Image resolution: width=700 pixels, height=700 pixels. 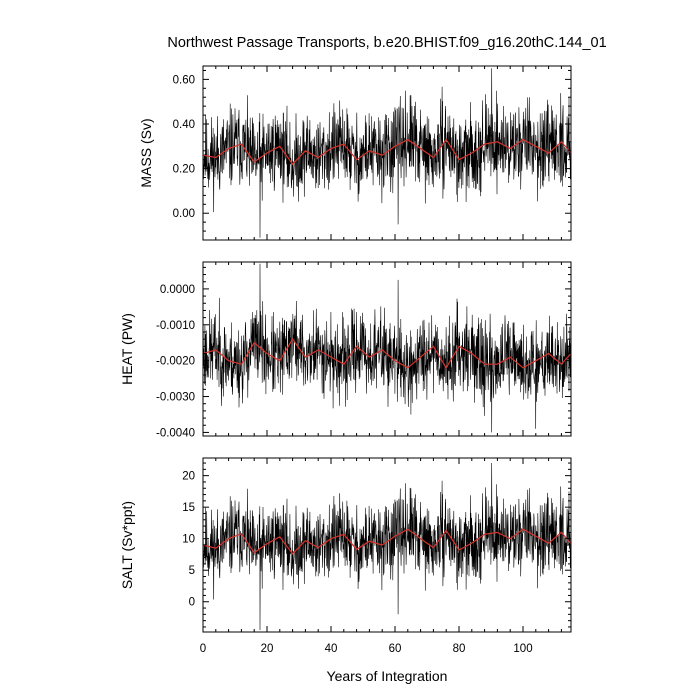 I want to click on y-axis-label: MASS (Sv), so click(x=146, y=152).